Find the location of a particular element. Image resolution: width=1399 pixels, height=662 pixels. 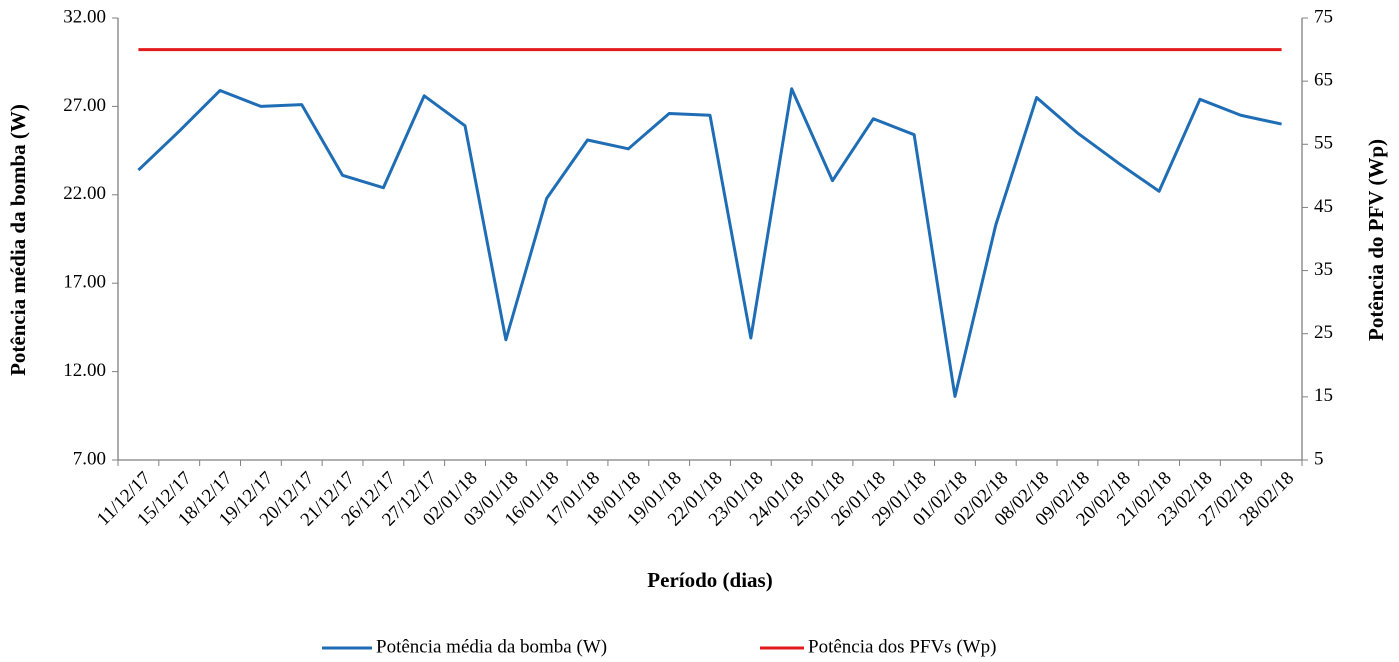

y2-axis-title: Potência do PFV (Wp) is located at coordinates (1376, 240).